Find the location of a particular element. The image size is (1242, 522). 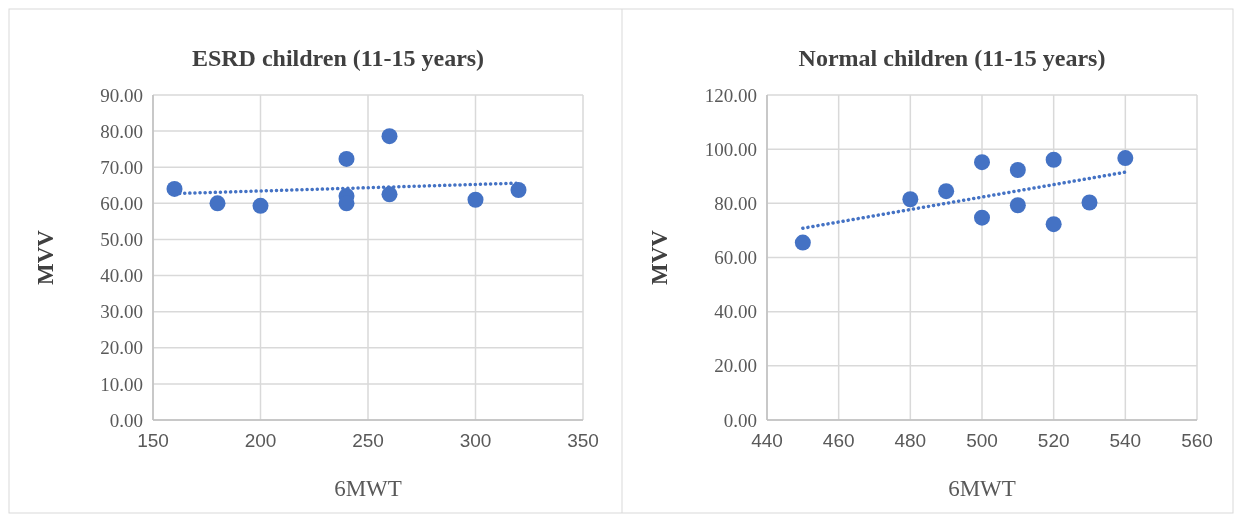

x-tick-label: 560 is located at coordinates (1197, 440).